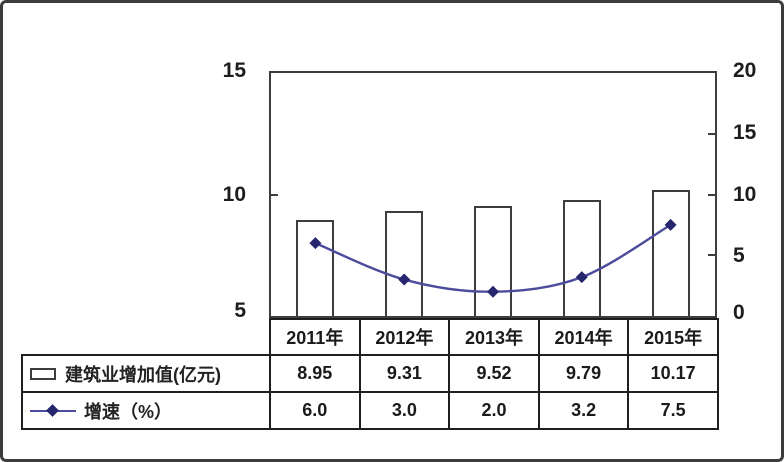 The height and width of the screenshot is (462, 784). I want to click on bar-value-cell: 9.31, so click(404, 373).